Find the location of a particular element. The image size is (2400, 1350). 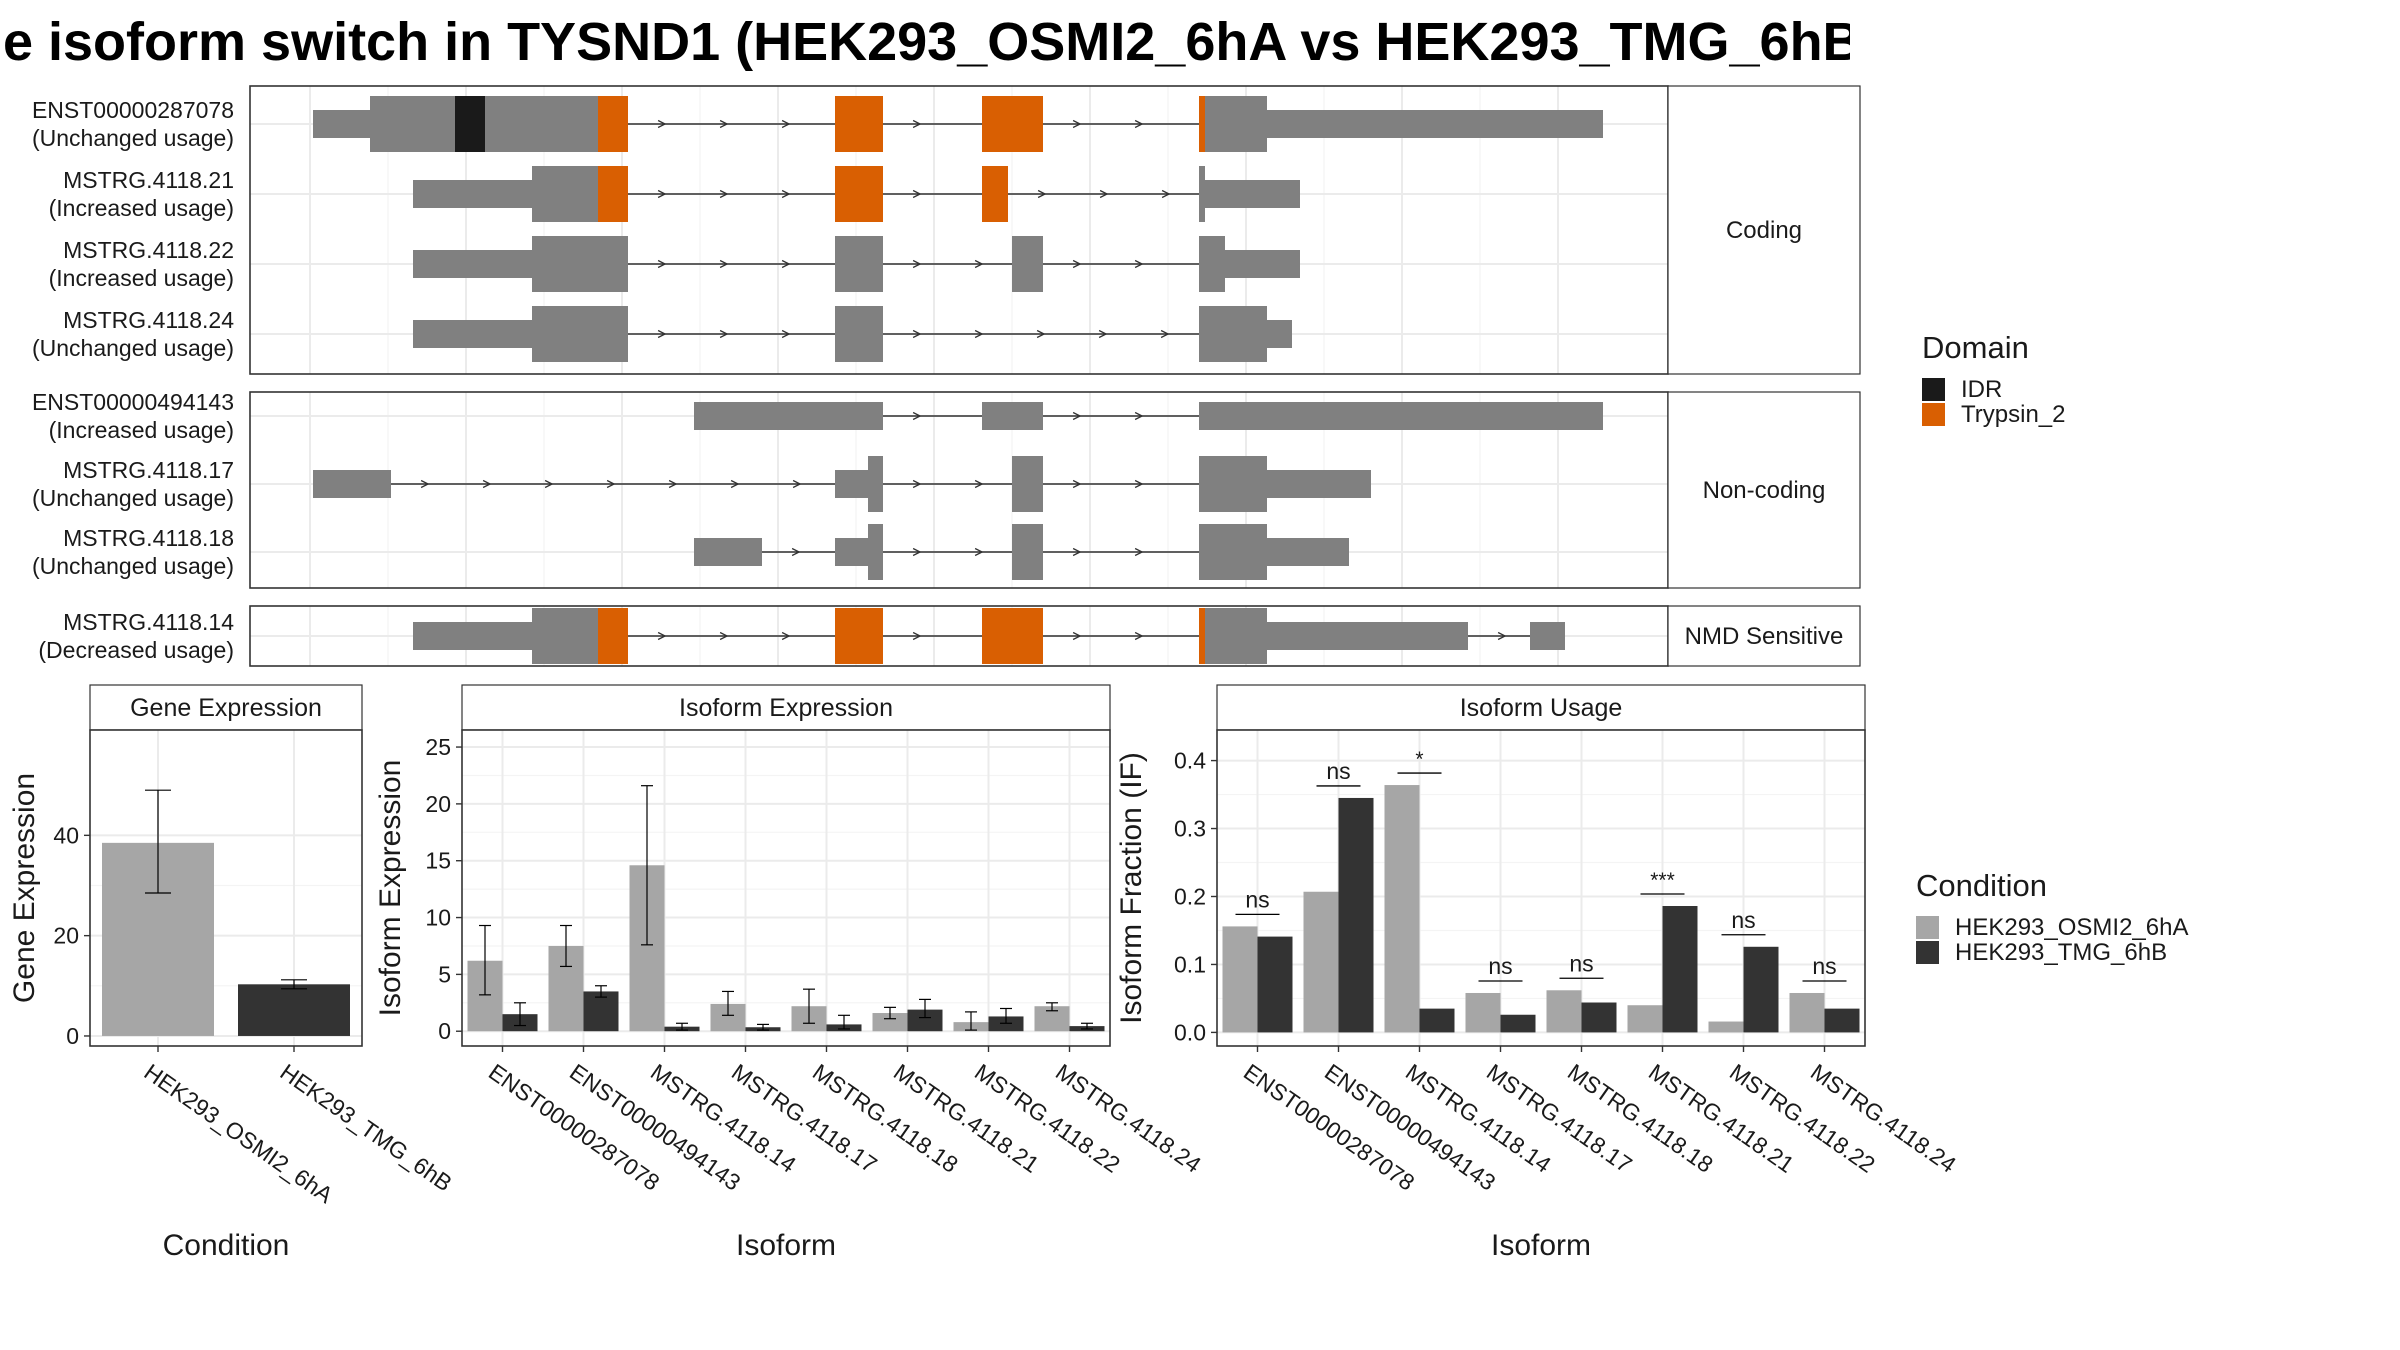

facet-strip-label: Coding is located at coordinates (1764, 230).